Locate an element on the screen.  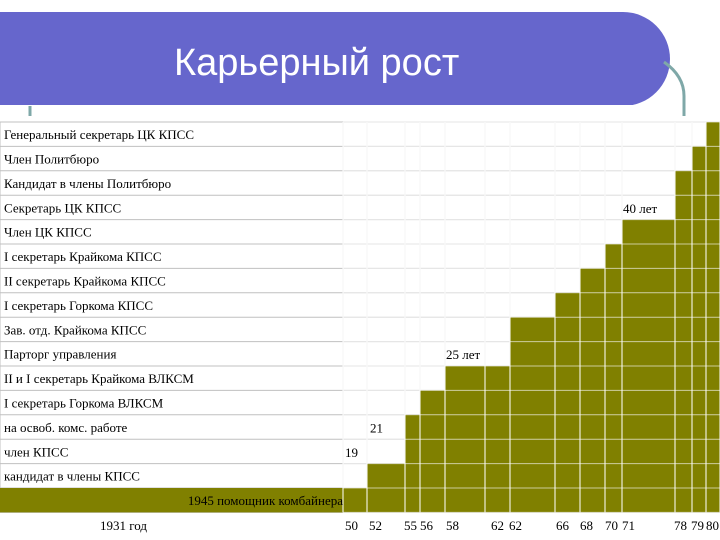
x-tick-label: 66 is located at coordinates (563, 525).